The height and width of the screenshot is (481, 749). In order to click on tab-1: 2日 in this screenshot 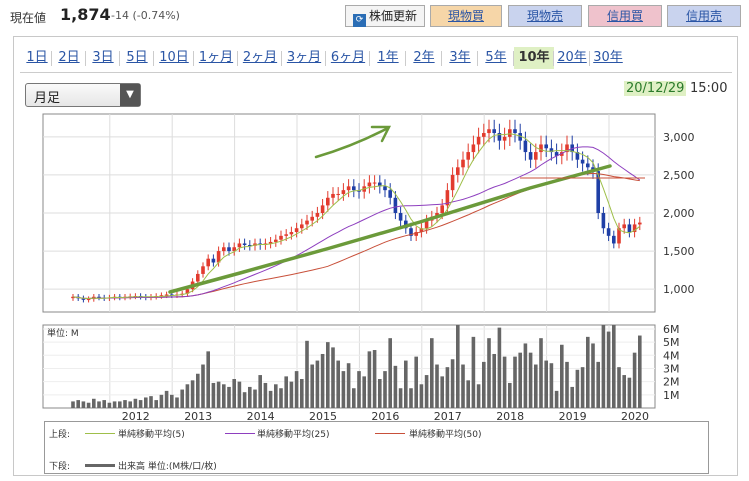, I will do `click(69, 57)`.